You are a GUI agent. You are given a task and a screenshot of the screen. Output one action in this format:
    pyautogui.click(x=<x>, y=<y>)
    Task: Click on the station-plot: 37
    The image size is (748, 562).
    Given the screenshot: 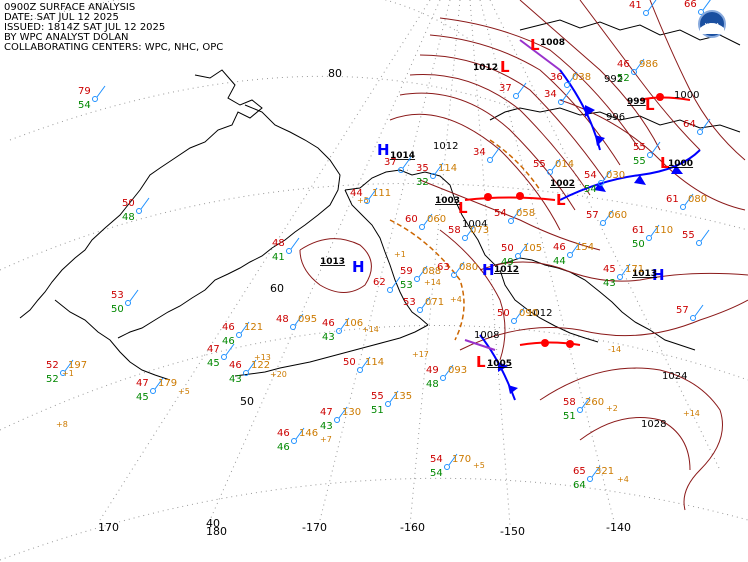 What is the action you would take?
    pyautogui.click(x=398, y=164)
    